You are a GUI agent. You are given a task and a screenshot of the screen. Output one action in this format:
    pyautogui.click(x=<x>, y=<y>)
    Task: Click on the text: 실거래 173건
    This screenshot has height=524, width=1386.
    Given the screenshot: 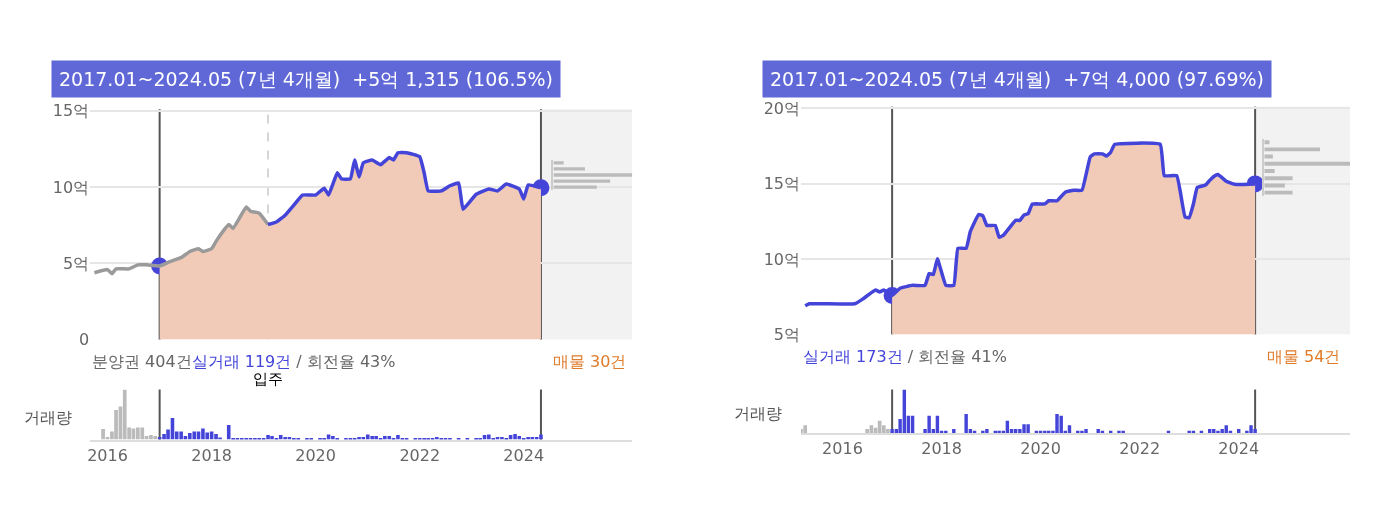 What is the action you would take?
    pyautogui.click(x=853, y=356)
    